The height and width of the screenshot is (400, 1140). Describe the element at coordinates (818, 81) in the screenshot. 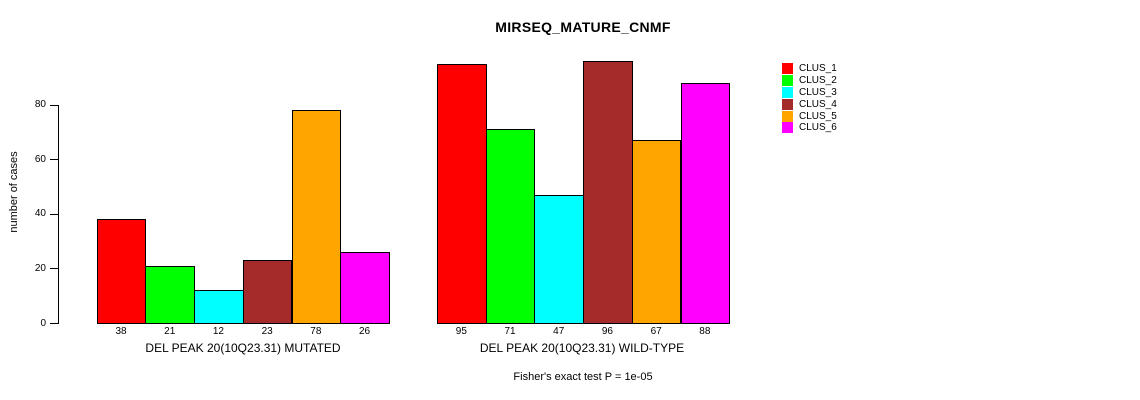

I see `legend-label: CLUS_2` at that location.